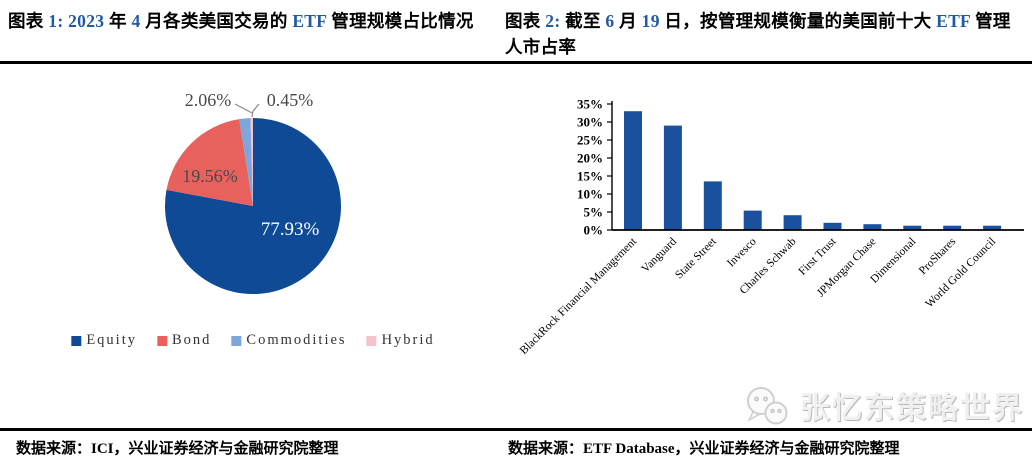 This screenshot has height=462, width=1032. I want to click on legend-item-hybrid: Hybrid, so click(400, 340).